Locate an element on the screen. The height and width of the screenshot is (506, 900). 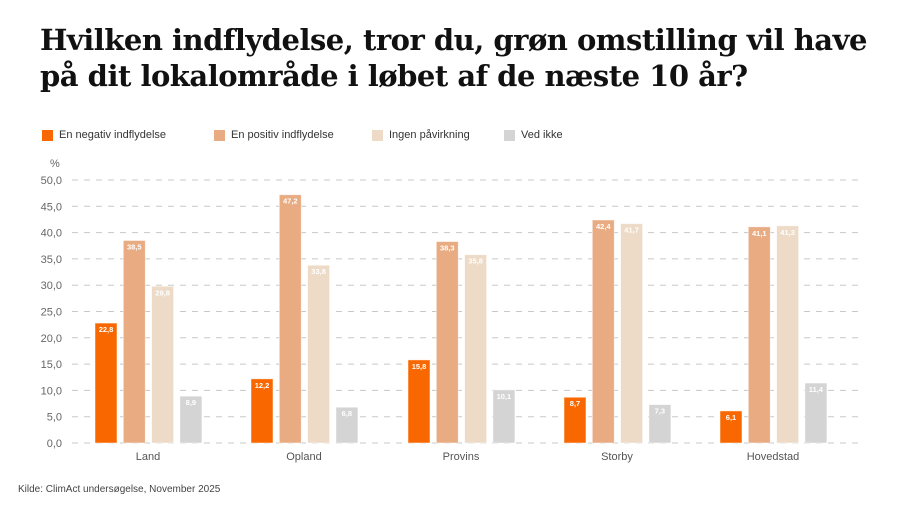
y-tick-label: 40,0 is located at coordinates (51, 234).